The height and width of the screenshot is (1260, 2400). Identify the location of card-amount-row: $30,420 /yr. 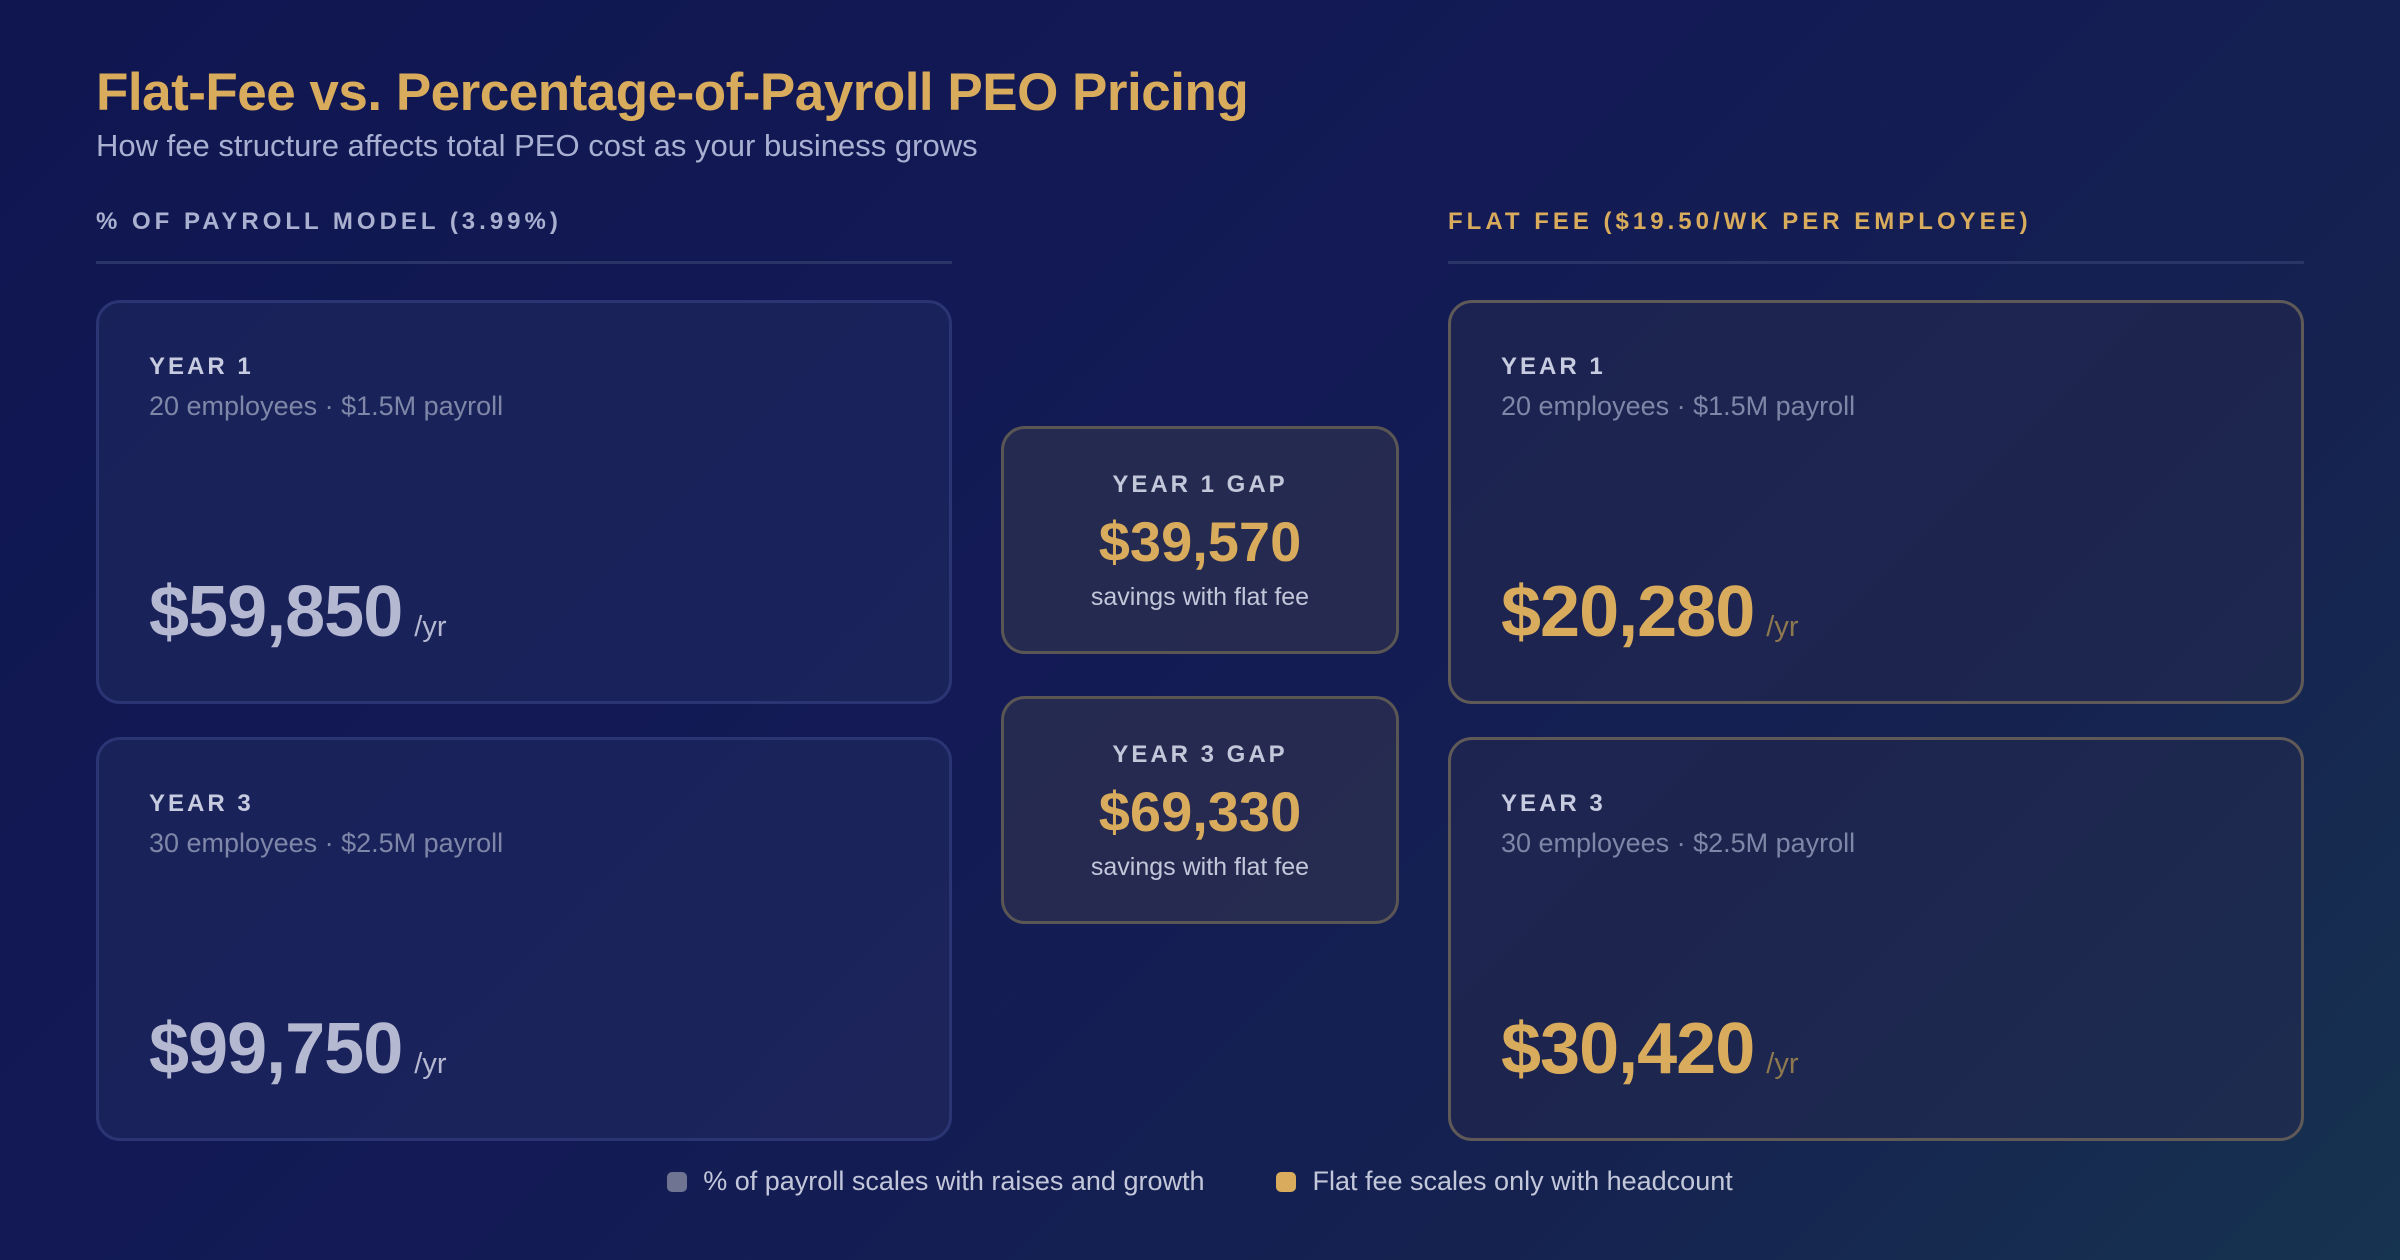
(1649, 1049).